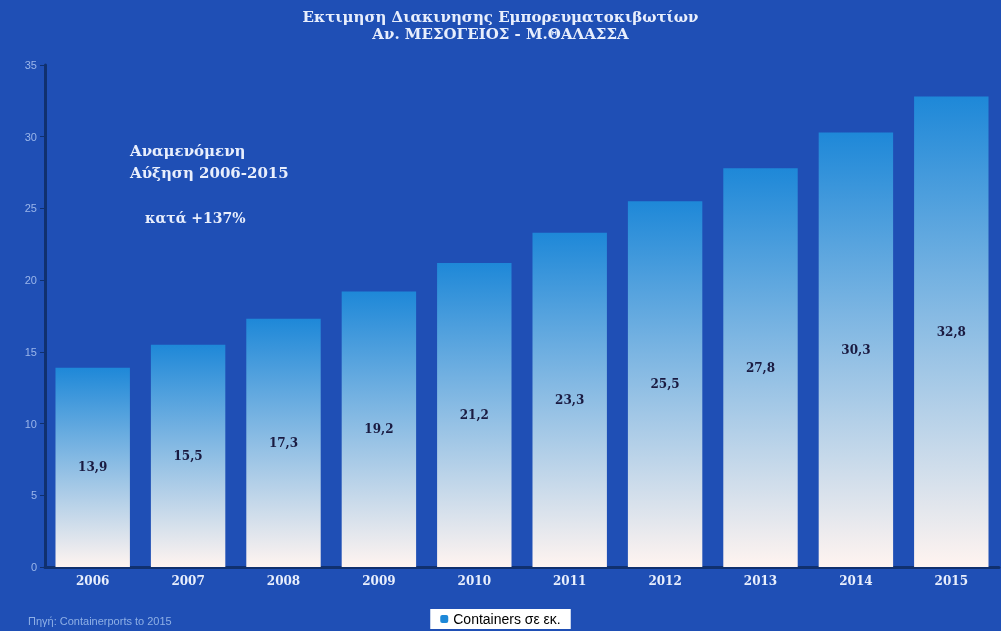 This screenshot has height=631, width=1001. Describe the element at coordinates (30, 351) in the screenshot. I see `y-tick-label: 15` at that location.